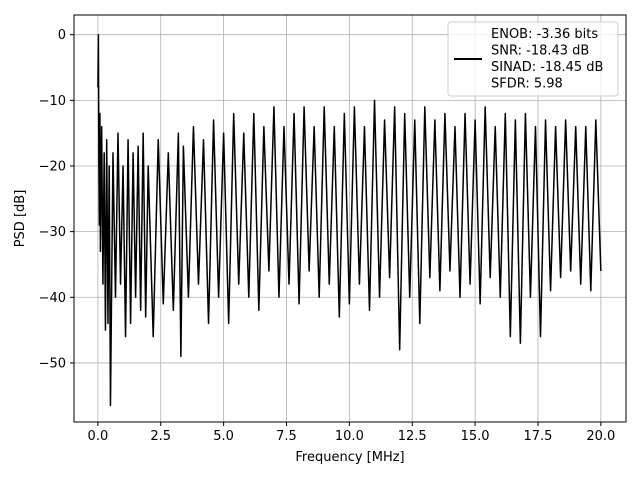 This screenshot has width=640, height=480. Describe the element at coordinates (349, 436) in the screenshot. I see `x-tick-label: 10.0` at that location.